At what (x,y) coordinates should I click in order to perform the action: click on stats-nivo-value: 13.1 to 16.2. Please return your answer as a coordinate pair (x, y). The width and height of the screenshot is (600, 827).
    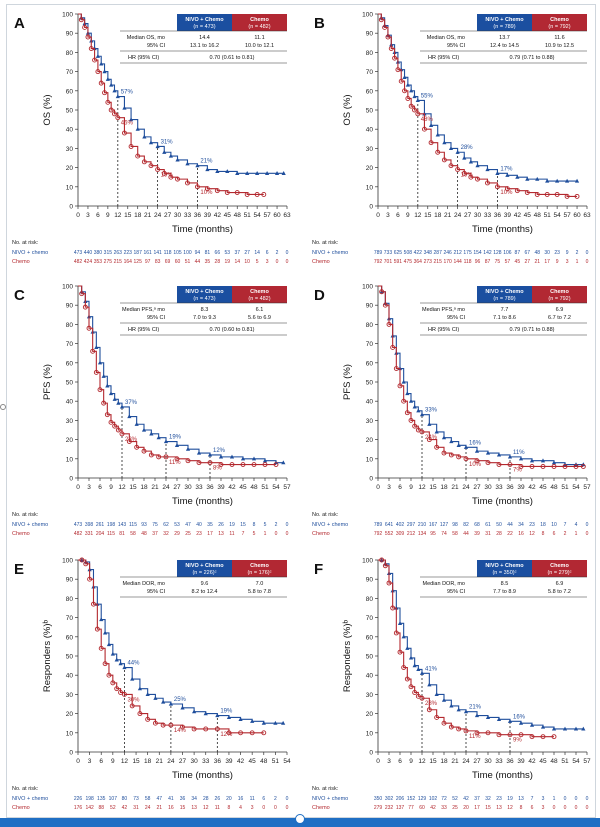
    Looking at the image, I should click on (204, 46).